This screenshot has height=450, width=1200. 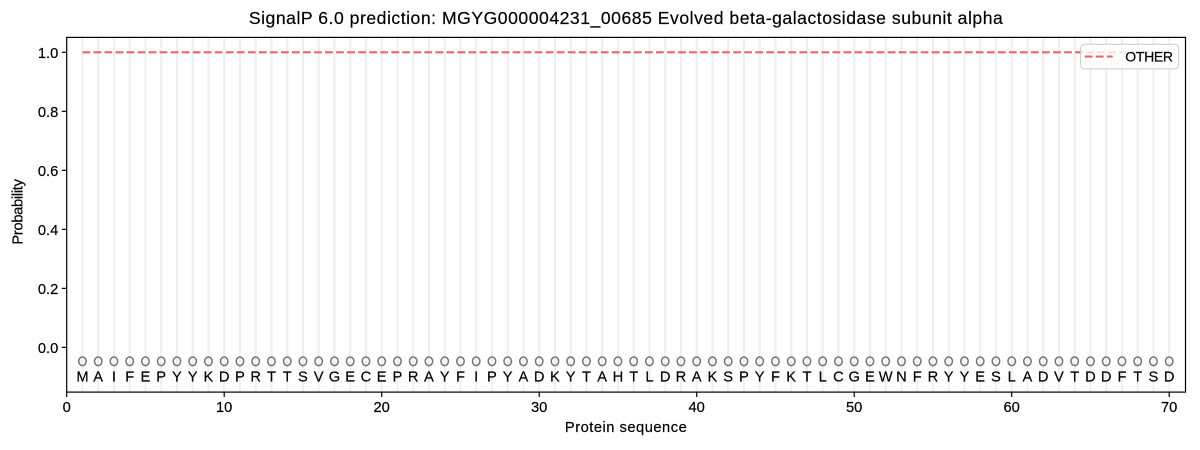 What do you see at coordinates (19, 211) in the screenshot?
I see `svg-text: Probability` at bounding box center [19, 211].